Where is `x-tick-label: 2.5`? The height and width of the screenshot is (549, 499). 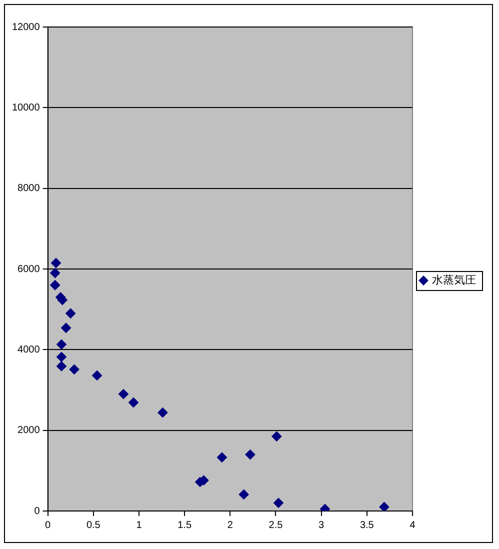
x-tick-label: 2.5 is located at coordinates (276, 525).